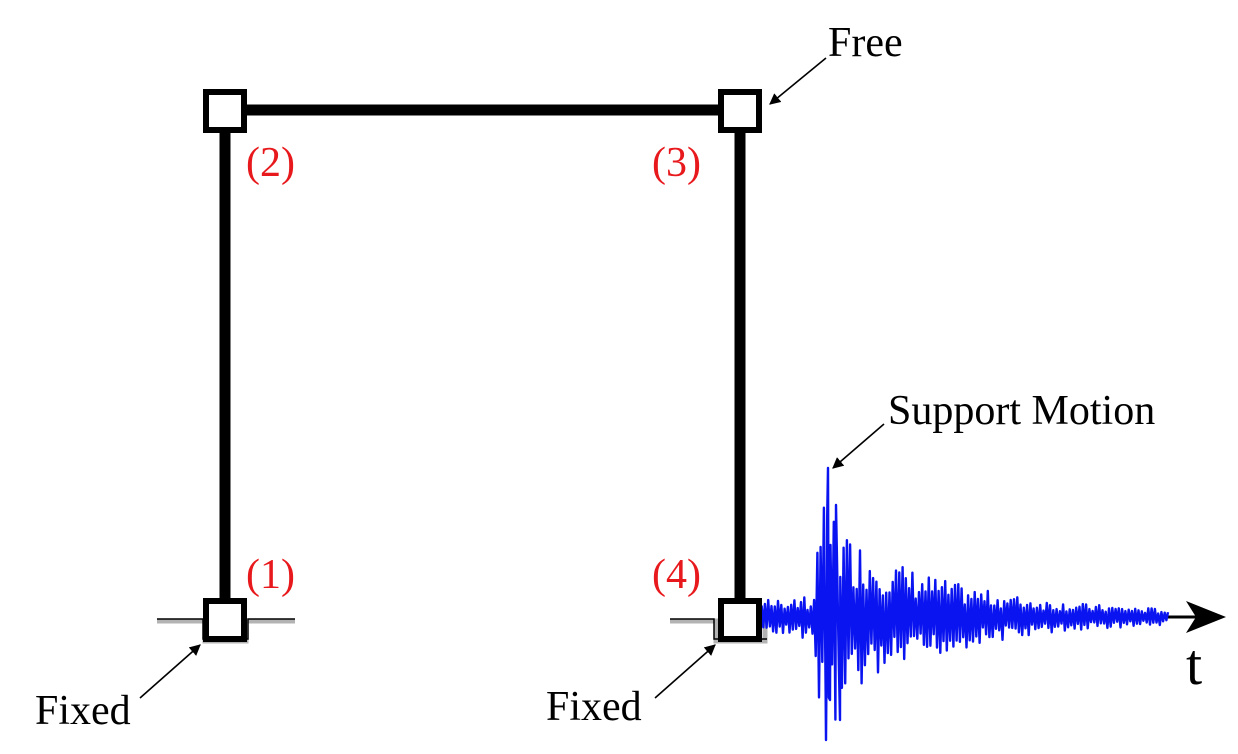 This screenshot has width=1238, height=754. Describe the element at coordinates (955, 604) in the screenshot. I see `support-motion-signal` at that location.